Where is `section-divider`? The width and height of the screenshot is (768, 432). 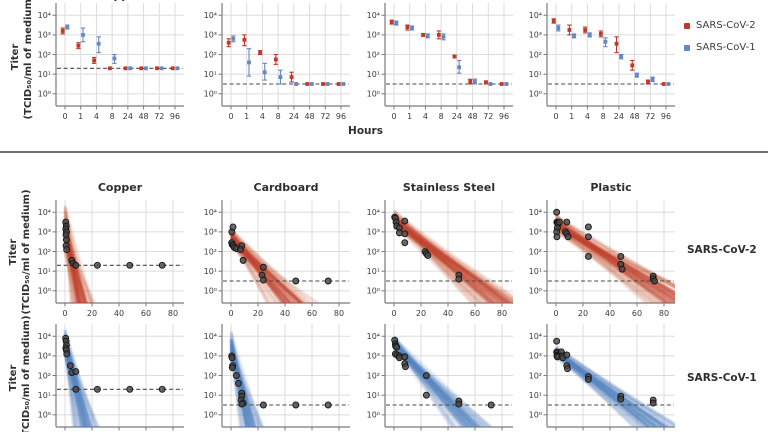 section-divider is located at coordinates (384, 152).